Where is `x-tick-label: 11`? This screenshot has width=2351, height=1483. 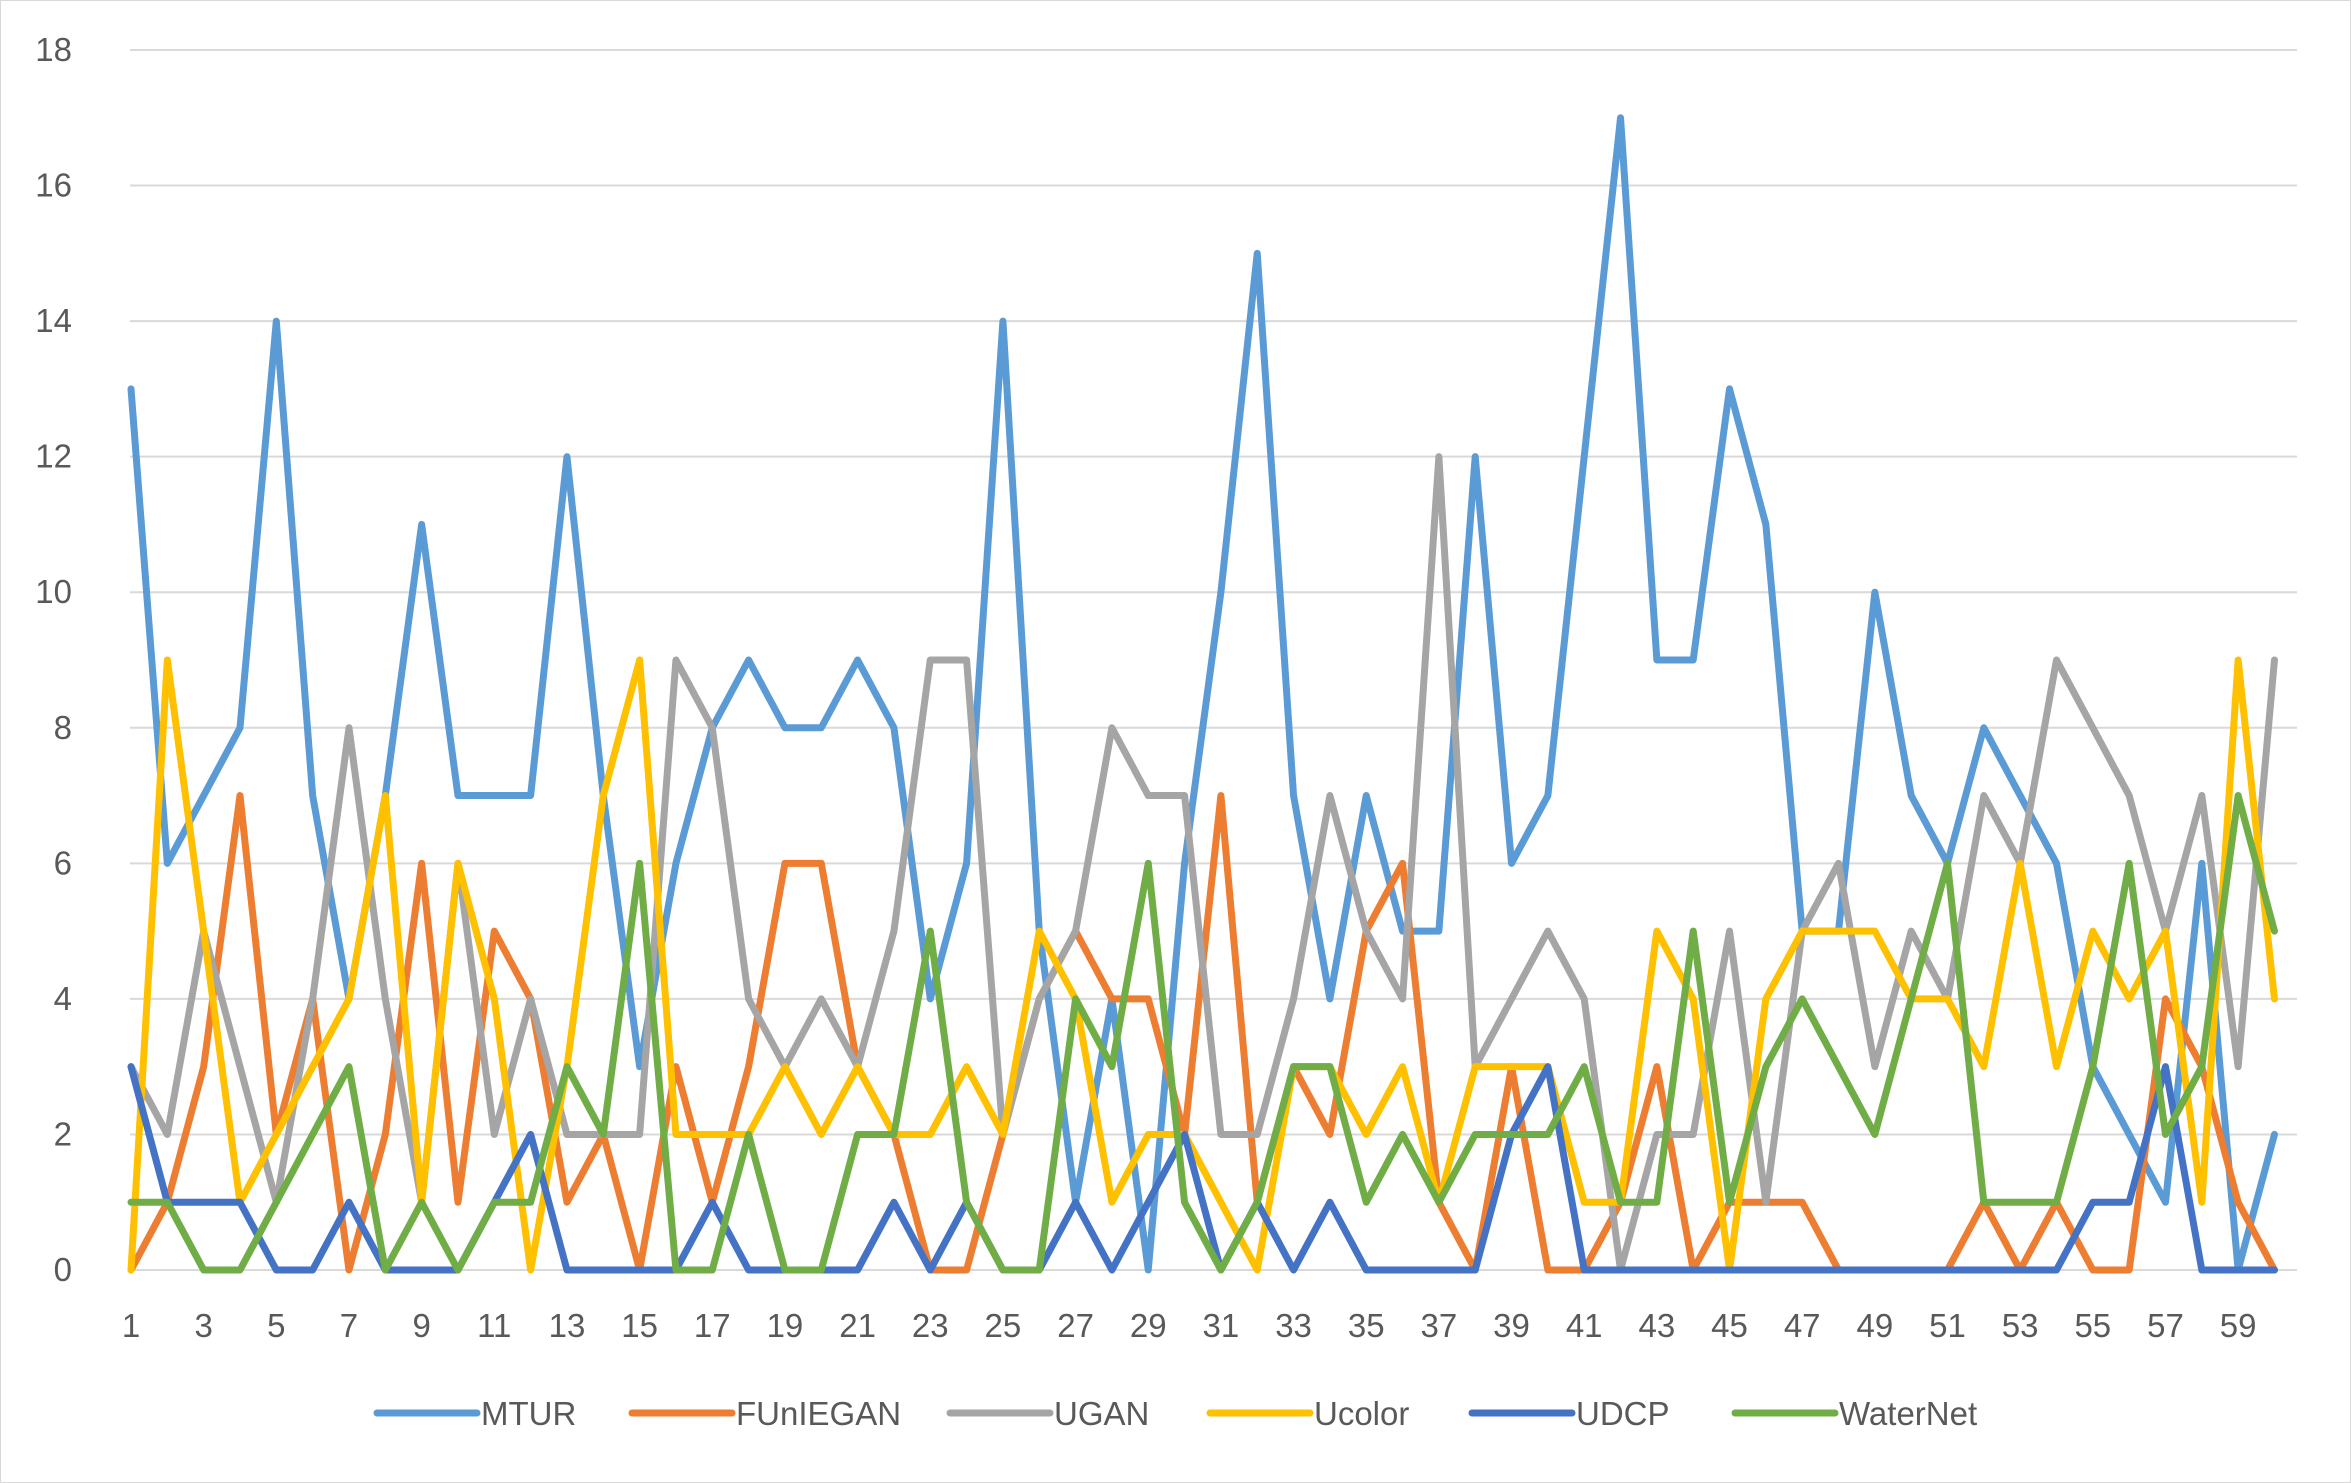
x-tick-label: 11 is located at coordinates (494, 1325).